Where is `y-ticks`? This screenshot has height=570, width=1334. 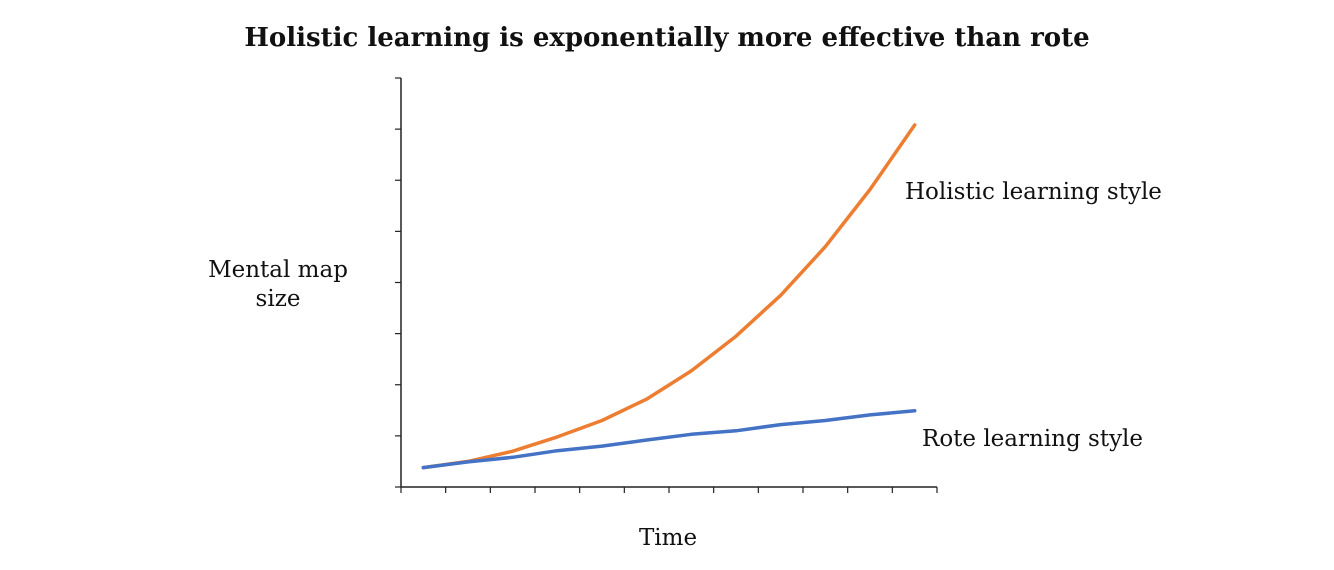
y-ticks is located at coordinates (398, 282).